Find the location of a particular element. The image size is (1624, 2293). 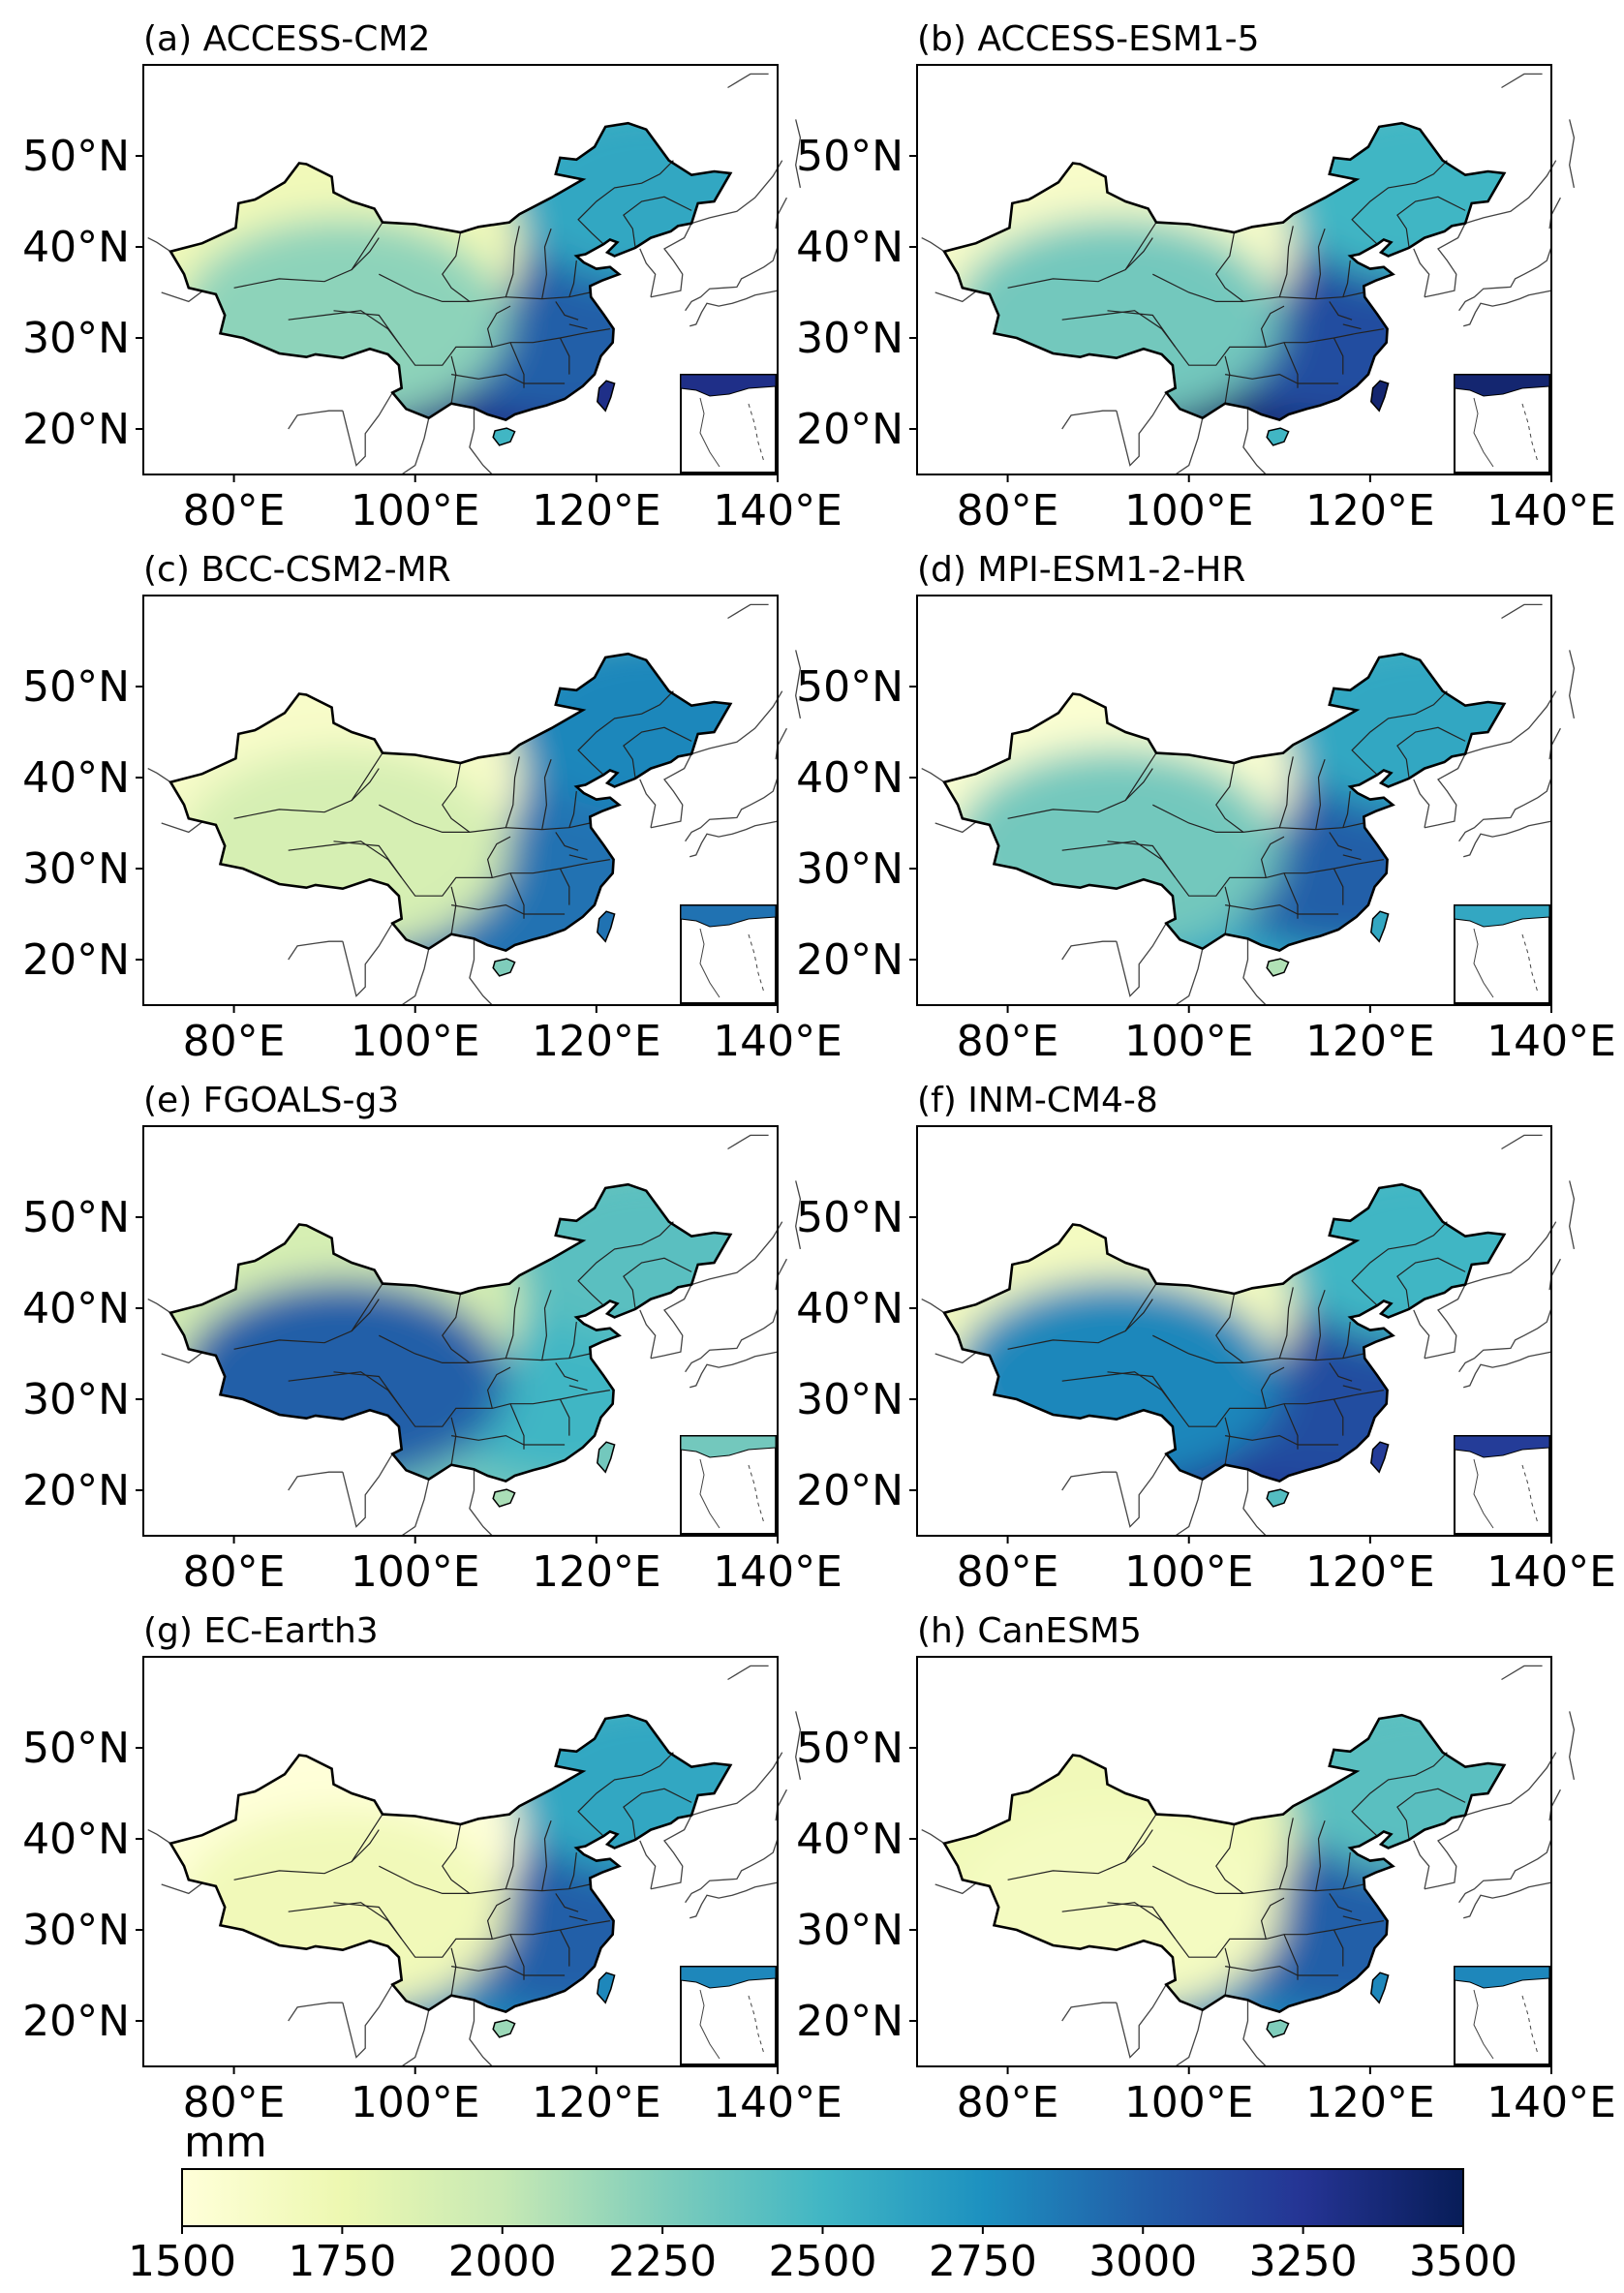

panel-title: (b) ACCESS-ESM1-5 is located at coordinates (1088, 39).